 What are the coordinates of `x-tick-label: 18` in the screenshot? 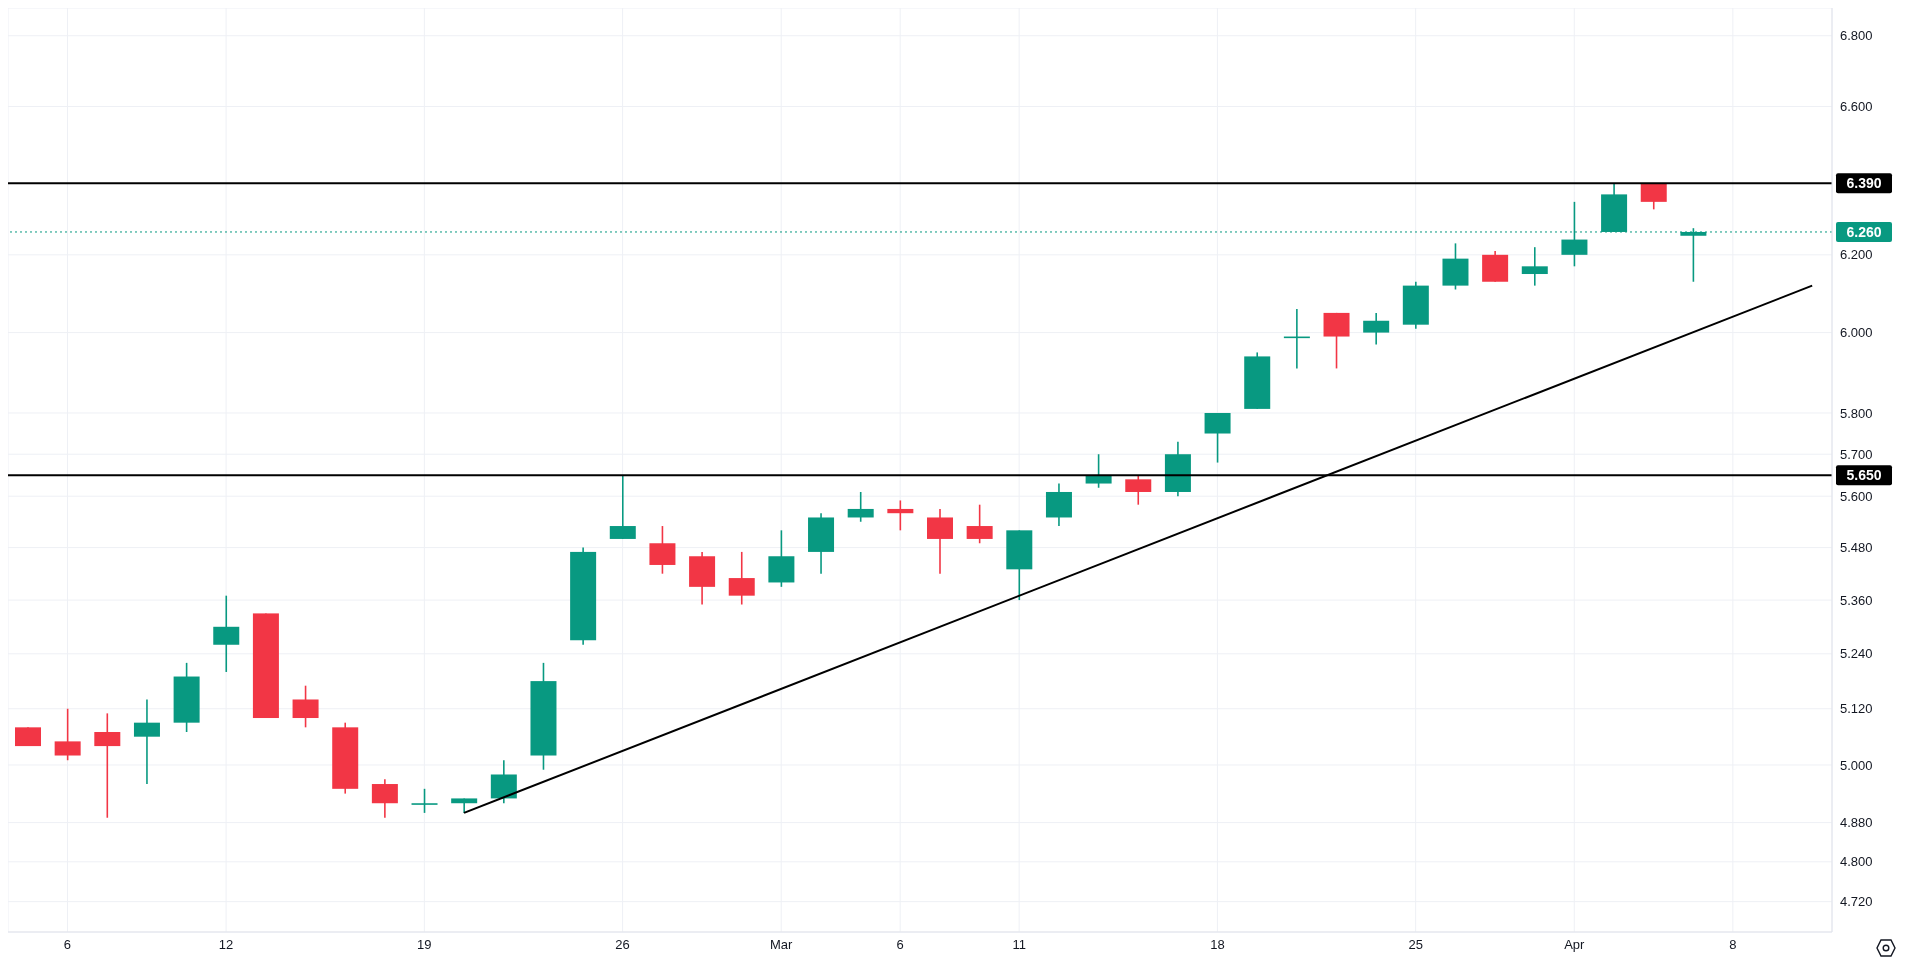 It's located at (1217, 945).